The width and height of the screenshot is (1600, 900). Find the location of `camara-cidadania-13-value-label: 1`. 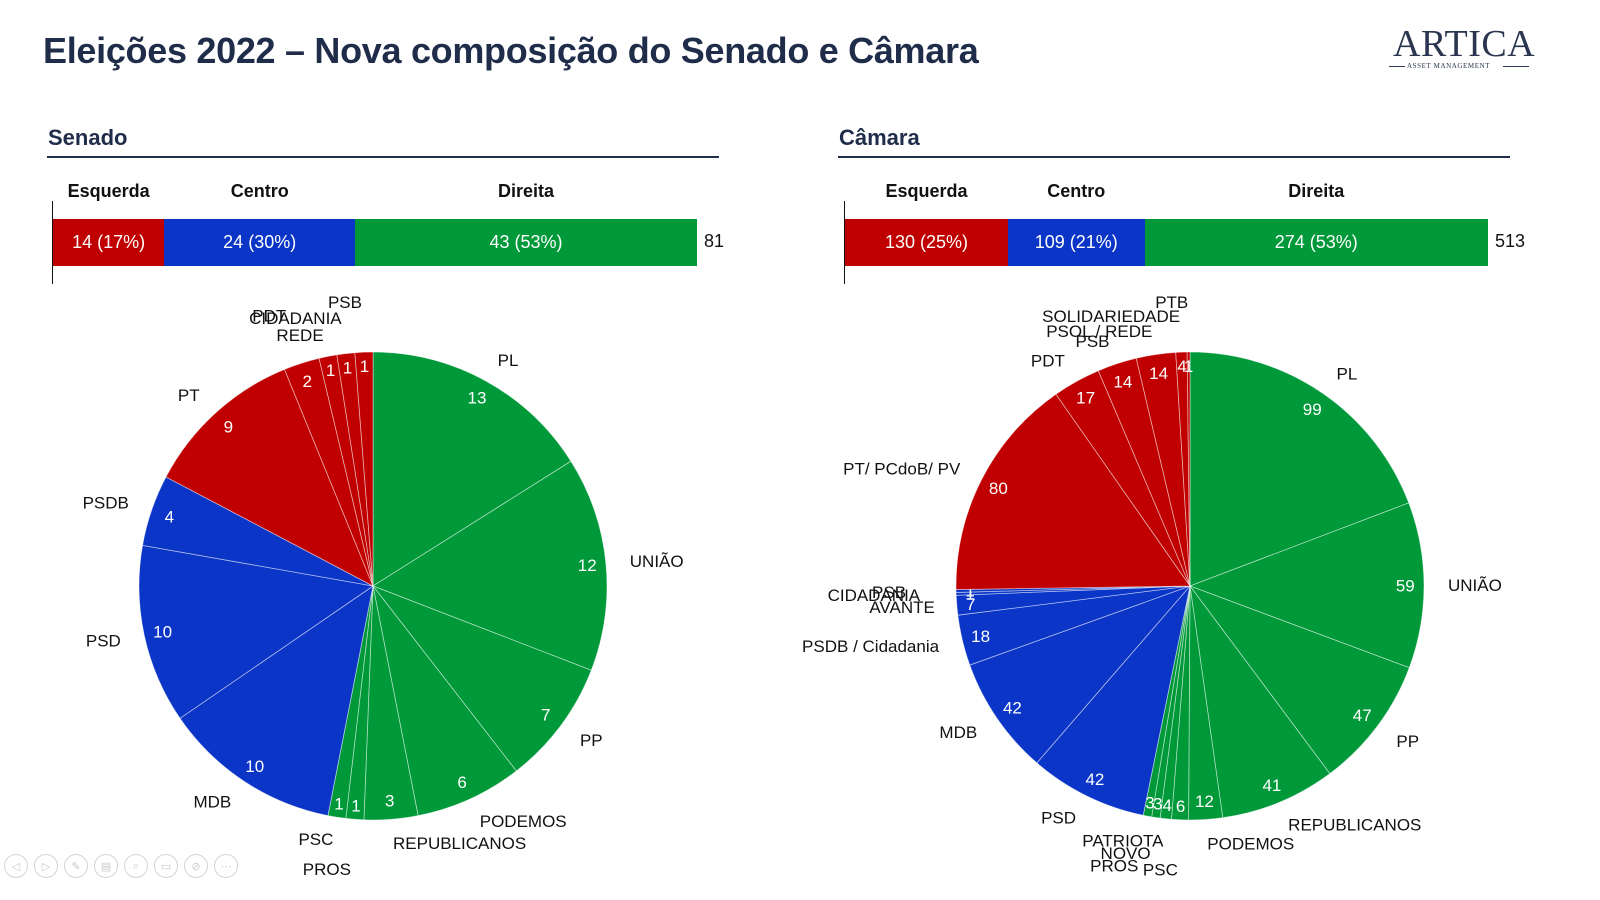

camara-cidadania-13-value-label: 1 is located at coordinates (969, 593).